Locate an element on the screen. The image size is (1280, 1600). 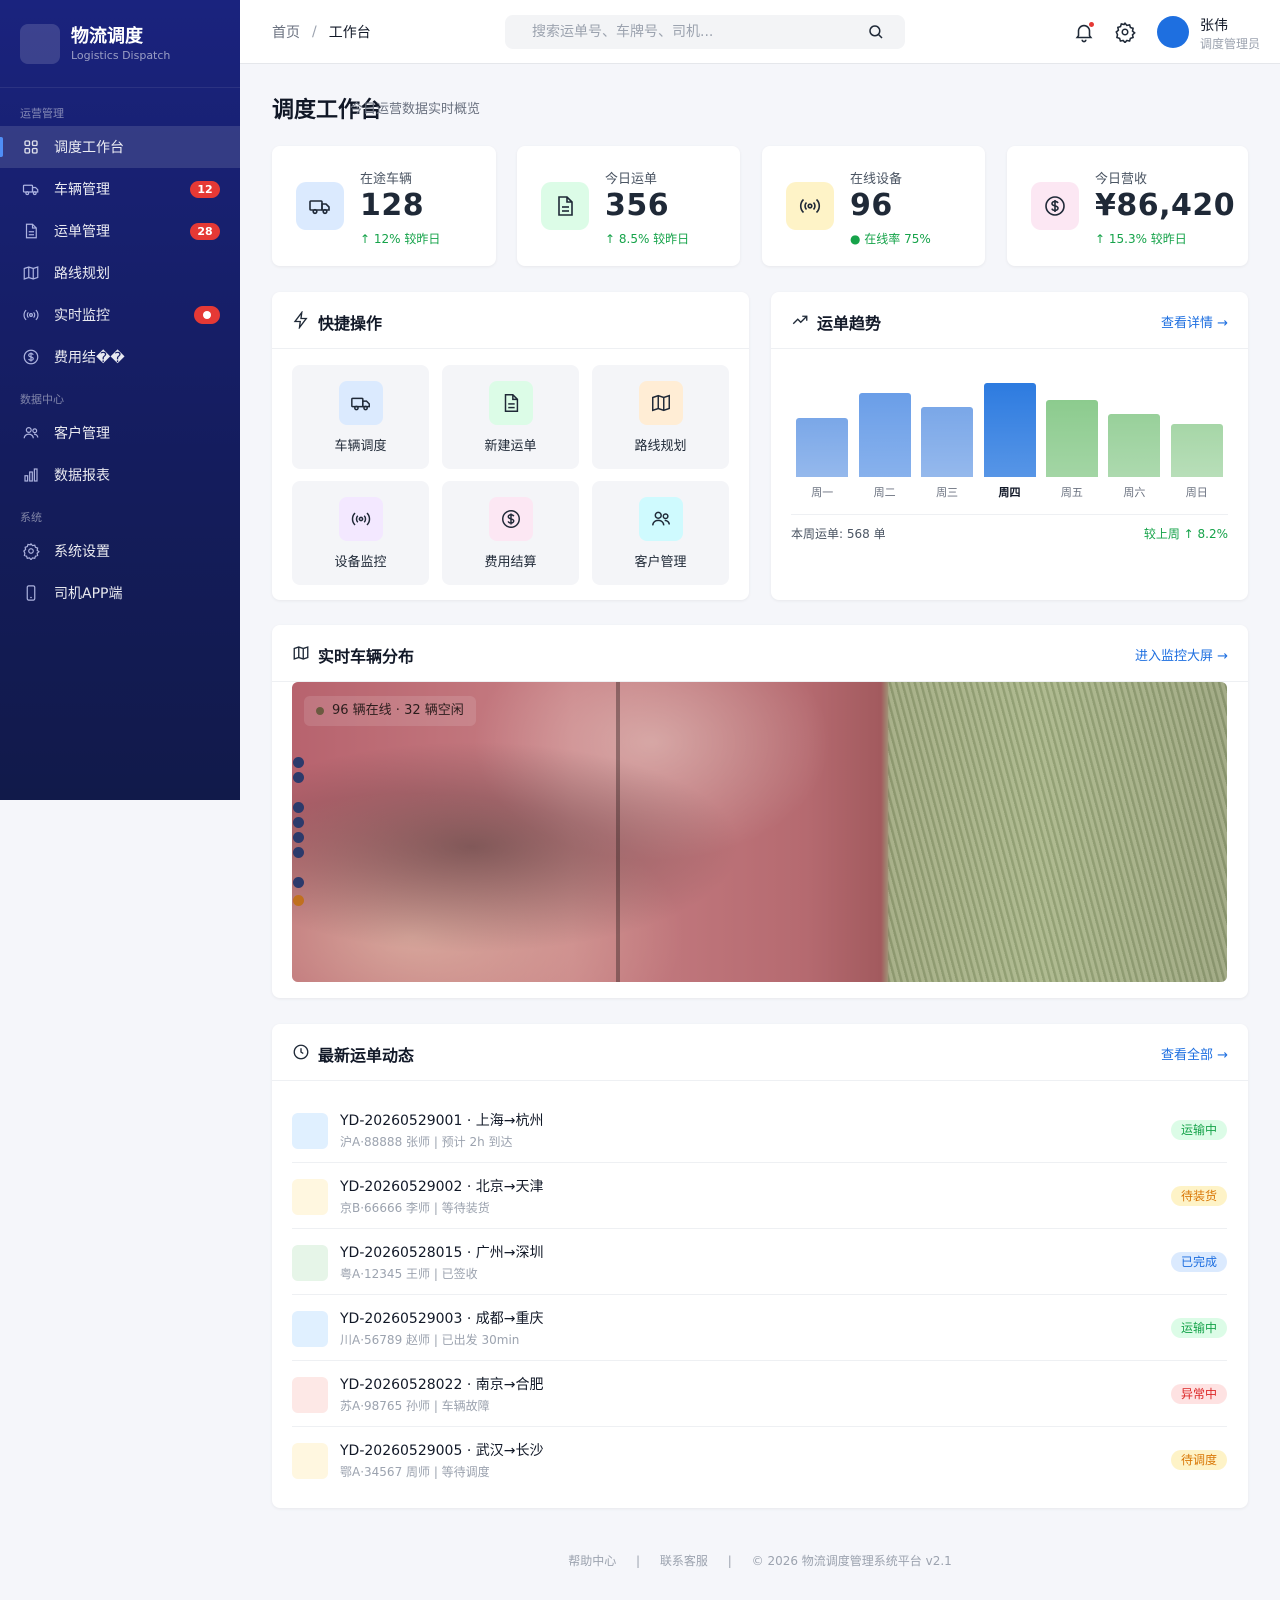
stat-card-vehicles: 在途车辆 128 ↑ 12% 较昨日 is located at coordinates (384, 206).